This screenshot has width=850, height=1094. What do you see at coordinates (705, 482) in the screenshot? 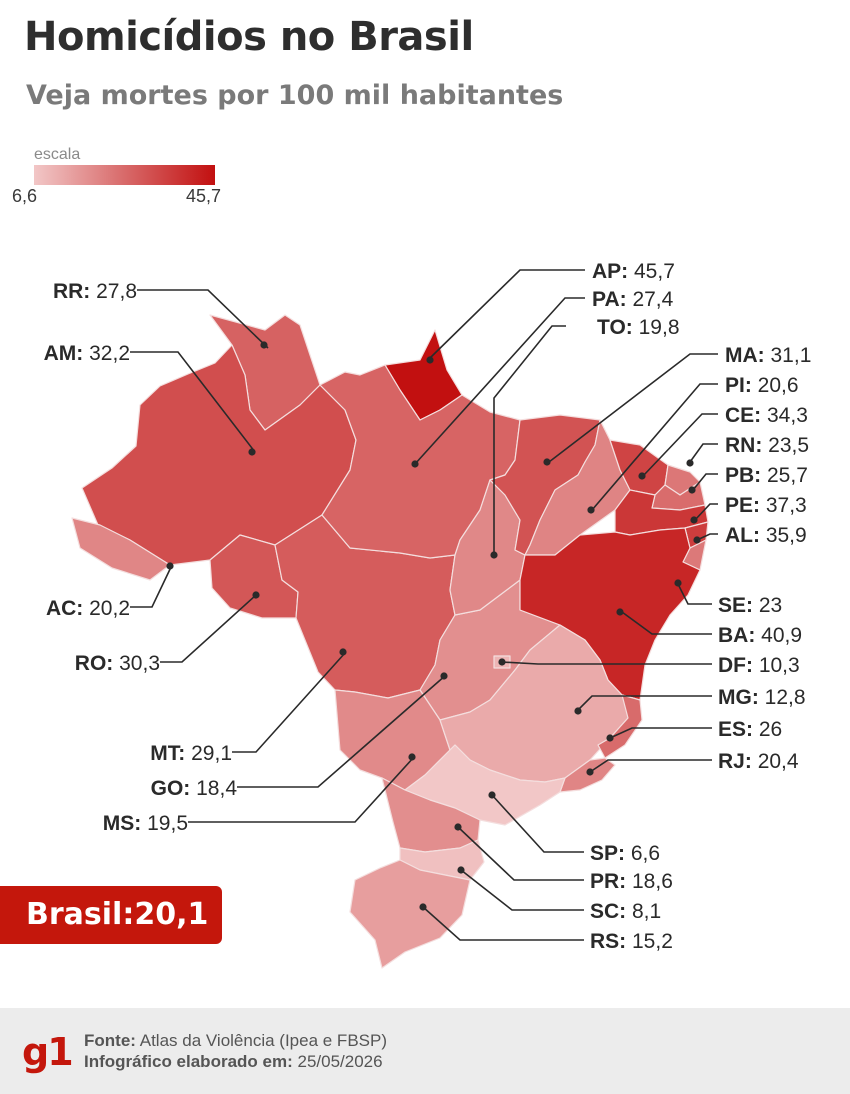
I see `leader-line-pb` at bounding box center [705, 482].